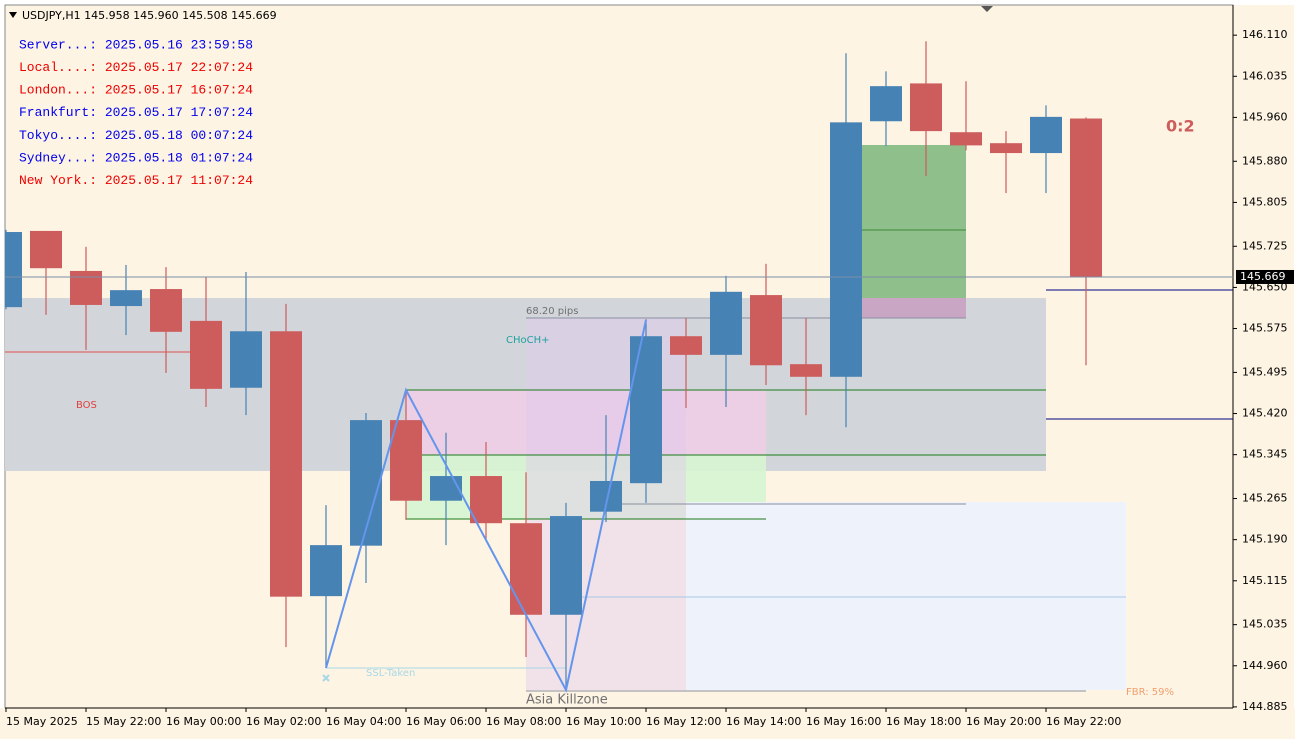 This screenshot has height=739, width=1295. Describe the element at coordinates (1265, 580) in the screenshot. I see `y-tick-label: 145.115` at that location.